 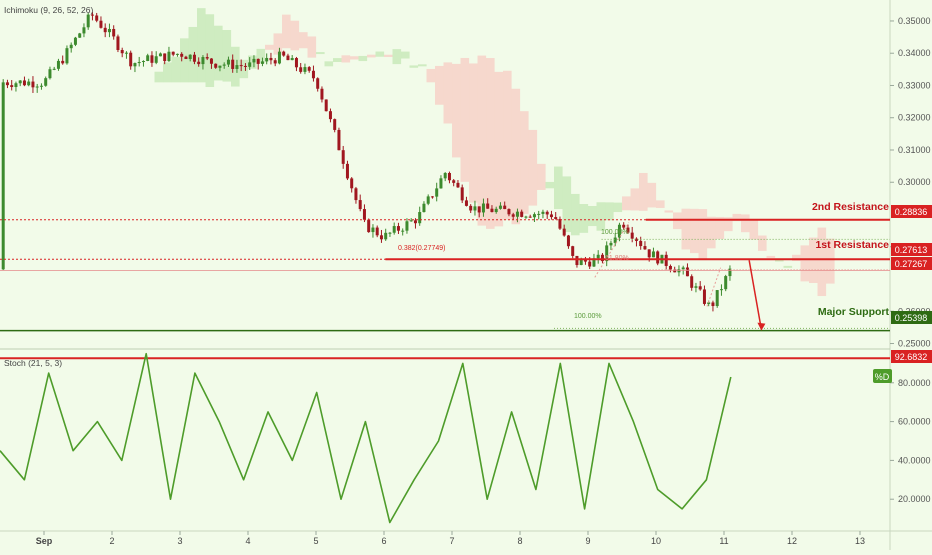 What do you see at coordinates (617, 258) in the screenshot?
I see `fib-618-label: 61.80%` at bounding box center [617, 258].